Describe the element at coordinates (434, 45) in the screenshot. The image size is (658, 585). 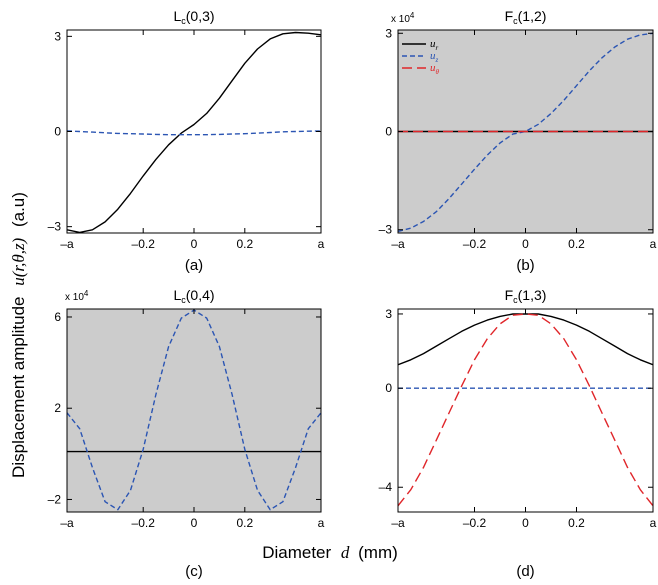
I see `legend-label: ur` at that location.